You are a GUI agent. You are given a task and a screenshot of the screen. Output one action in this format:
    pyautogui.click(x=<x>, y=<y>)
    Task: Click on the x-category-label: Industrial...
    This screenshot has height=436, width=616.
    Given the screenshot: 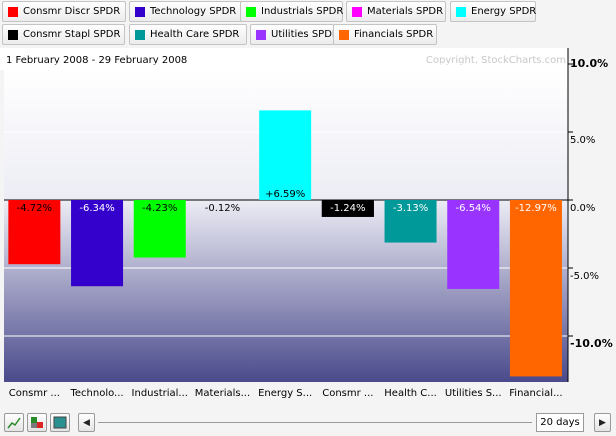 What is the action you would take?
    pyautogui.click(x=160, y=393)
    